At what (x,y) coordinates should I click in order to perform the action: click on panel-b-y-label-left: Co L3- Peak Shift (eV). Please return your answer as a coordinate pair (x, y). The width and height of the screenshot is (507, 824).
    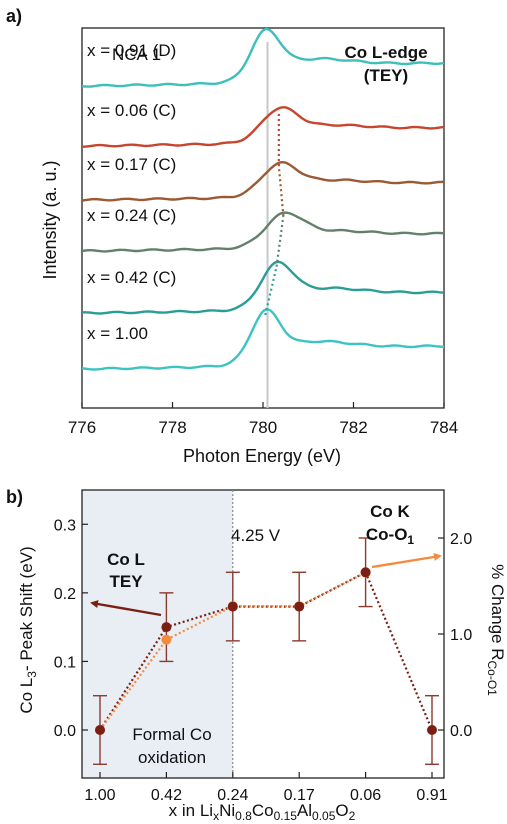
    Looking at the image, I should click on (28, 629).